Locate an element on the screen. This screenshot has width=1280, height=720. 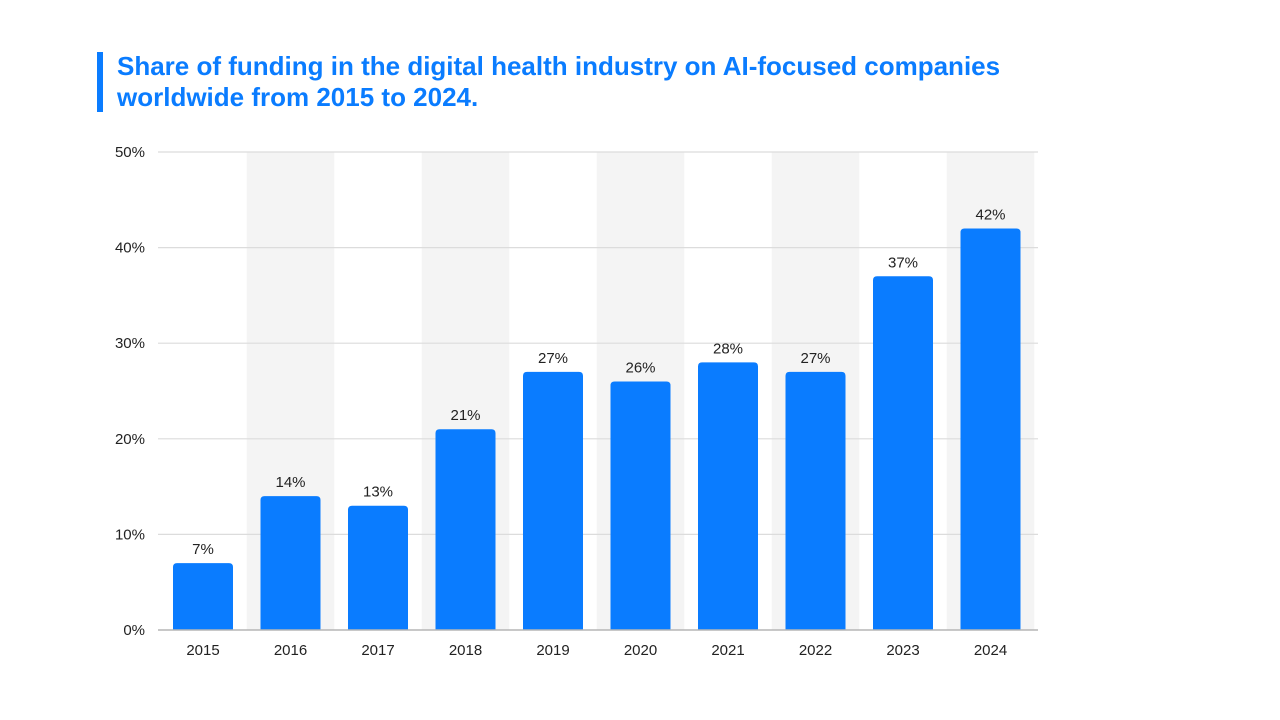
y-tick-label: 40% is located at coordinates (130, 248).